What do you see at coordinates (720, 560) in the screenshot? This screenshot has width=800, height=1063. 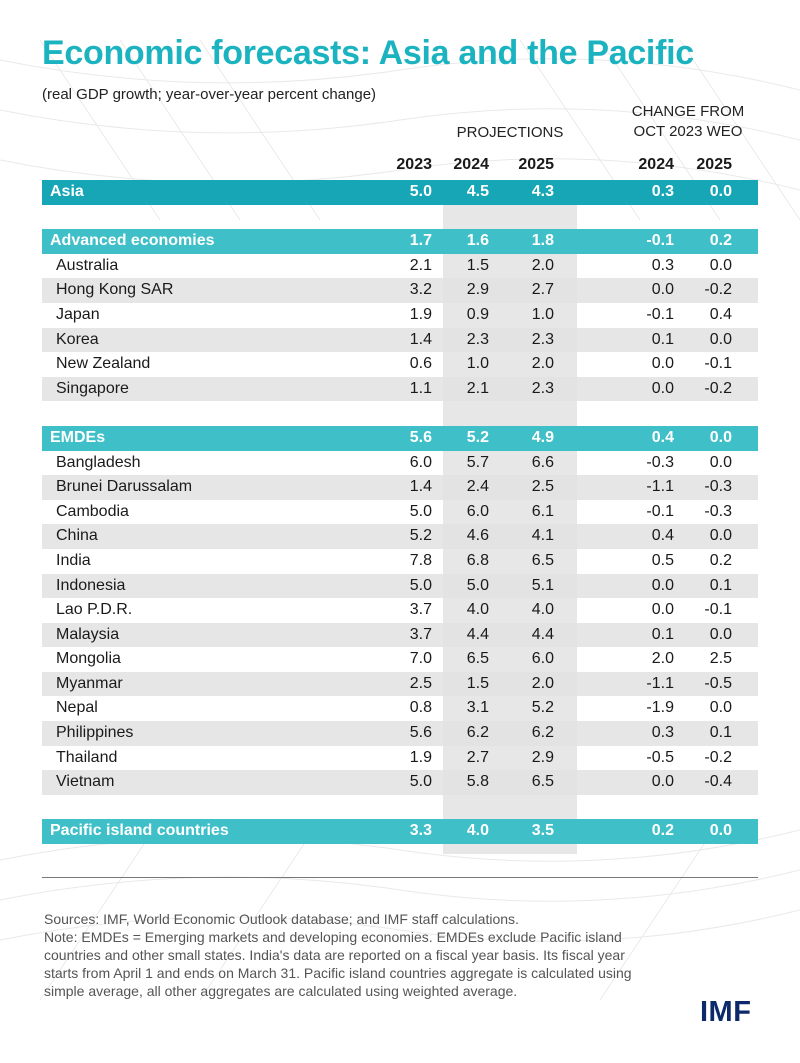 I see `change-2025: 0.2` at bounding box center [720, 560].